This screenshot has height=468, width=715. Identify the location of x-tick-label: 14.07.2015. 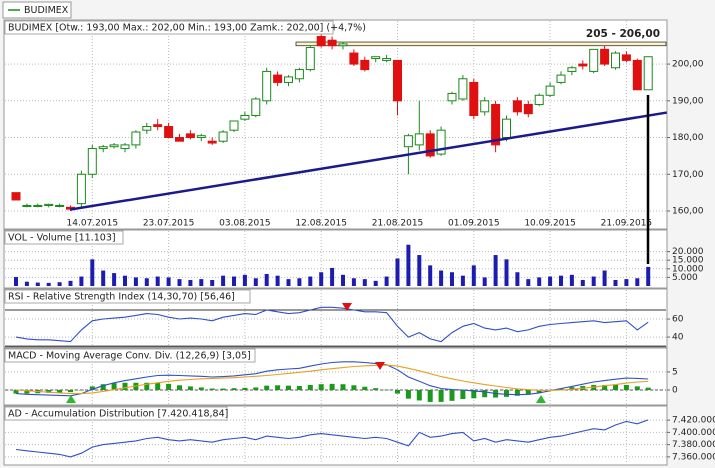
(93, 224).